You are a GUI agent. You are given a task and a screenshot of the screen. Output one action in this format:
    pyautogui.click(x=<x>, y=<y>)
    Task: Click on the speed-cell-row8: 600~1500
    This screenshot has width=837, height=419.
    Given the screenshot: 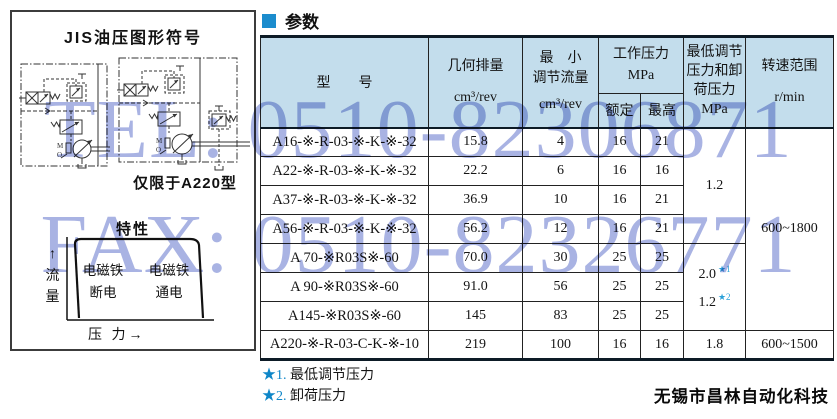 What is the action you would take?
    pyautogui.click(x=789, y=345)
    